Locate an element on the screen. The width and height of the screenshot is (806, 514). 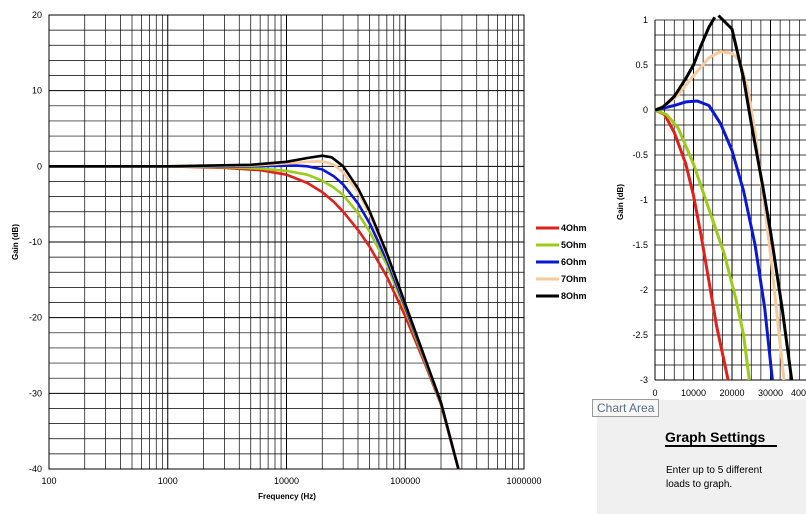
legend-label-4ohm: 4Ohm is located at coordinates (574, 228).